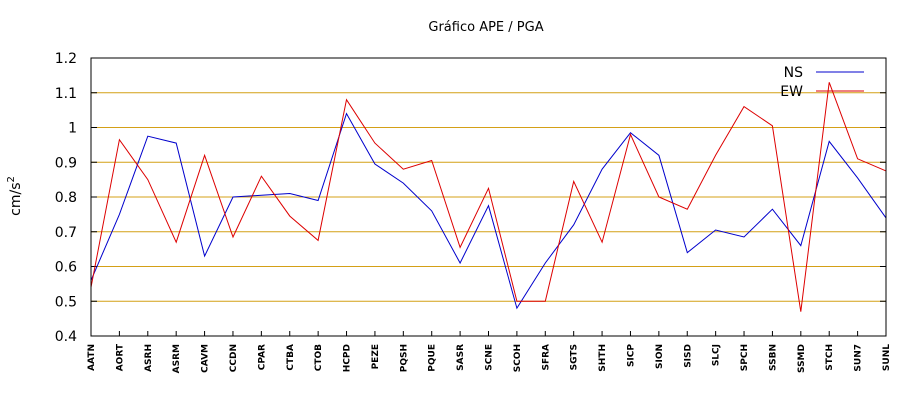 This screenshot has height=404, width=920. What do you see at coordinates (546, 357) in the screenshot?
I see `x-tick-label: SFRA` at bounding box center [546, 357].